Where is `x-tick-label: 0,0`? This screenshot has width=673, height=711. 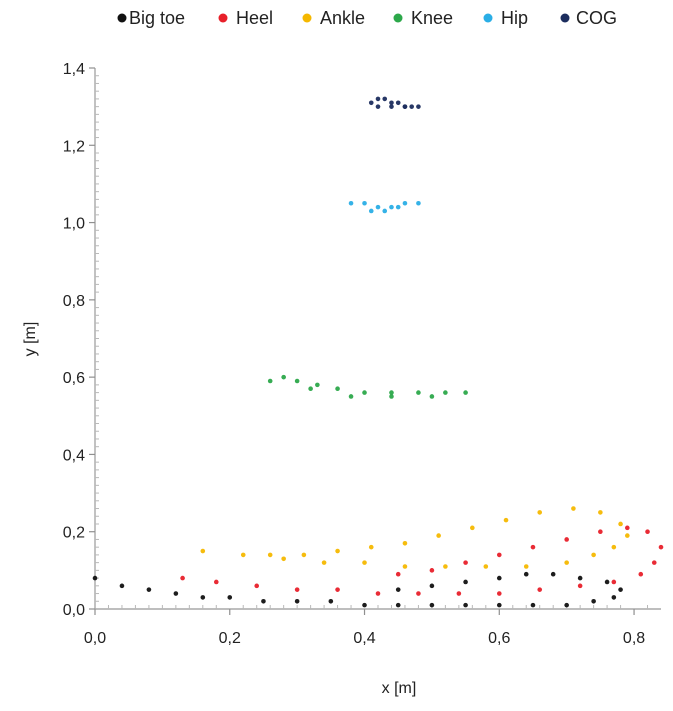 x-tick-label: 0,0 is located at coordinates (95, 638).